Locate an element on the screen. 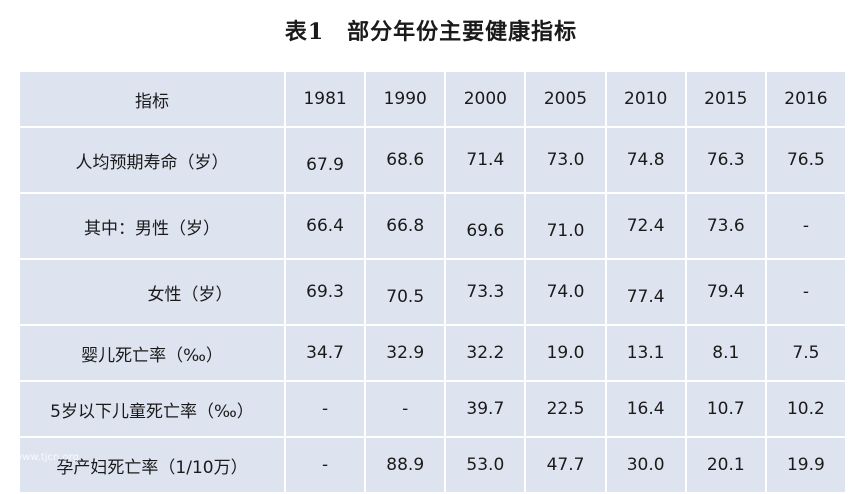 The width and height of the screenshot is (862, 494). table-cell: 76.5 is located at coordinates (805, 160).